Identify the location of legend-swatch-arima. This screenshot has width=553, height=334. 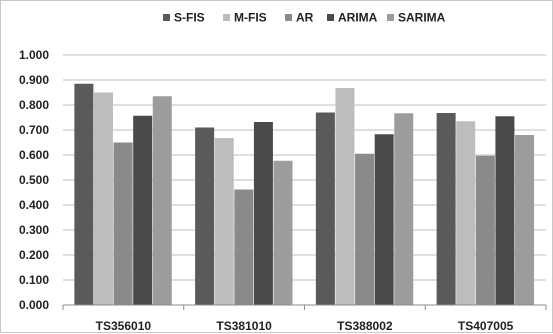
(330, 17).